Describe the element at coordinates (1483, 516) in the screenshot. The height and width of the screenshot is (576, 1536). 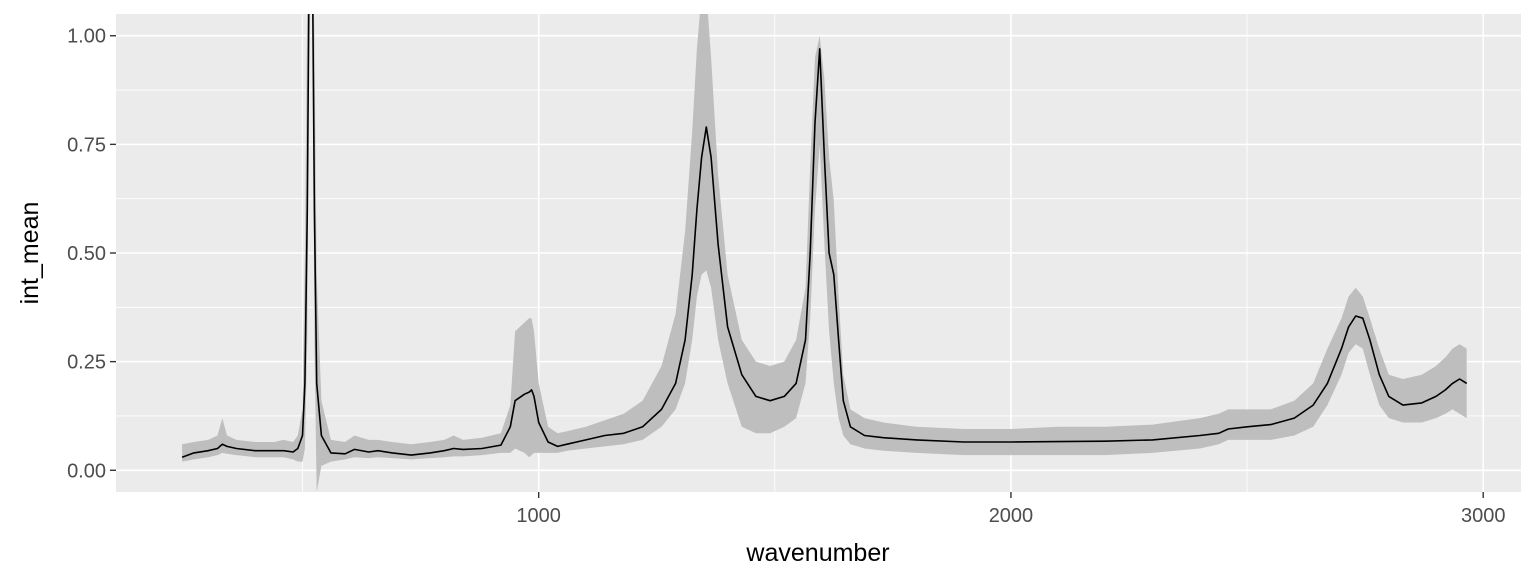
I see `x-tick-label: 3000` at that location.